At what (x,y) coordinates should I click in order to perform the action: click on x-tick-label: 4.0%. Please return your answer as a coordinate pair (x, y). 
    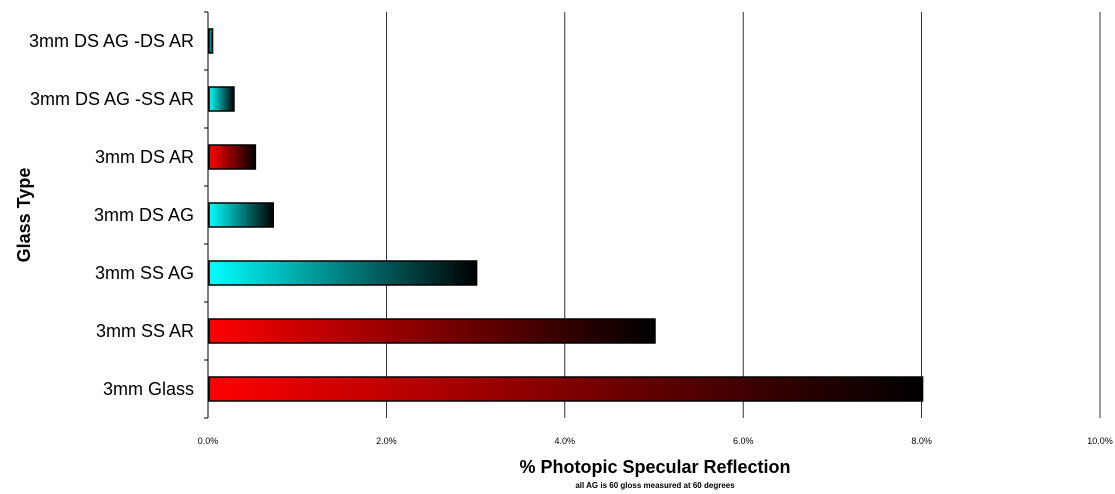
    Looking at the image, I should click on (565, 441).